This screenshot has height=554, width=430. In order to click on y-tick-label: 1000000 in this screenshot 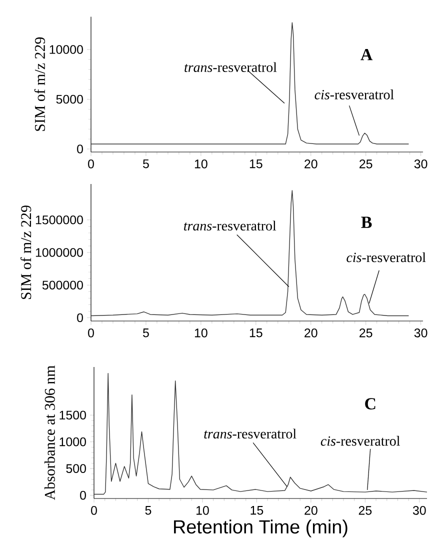, I will do `click(59, 252)`.